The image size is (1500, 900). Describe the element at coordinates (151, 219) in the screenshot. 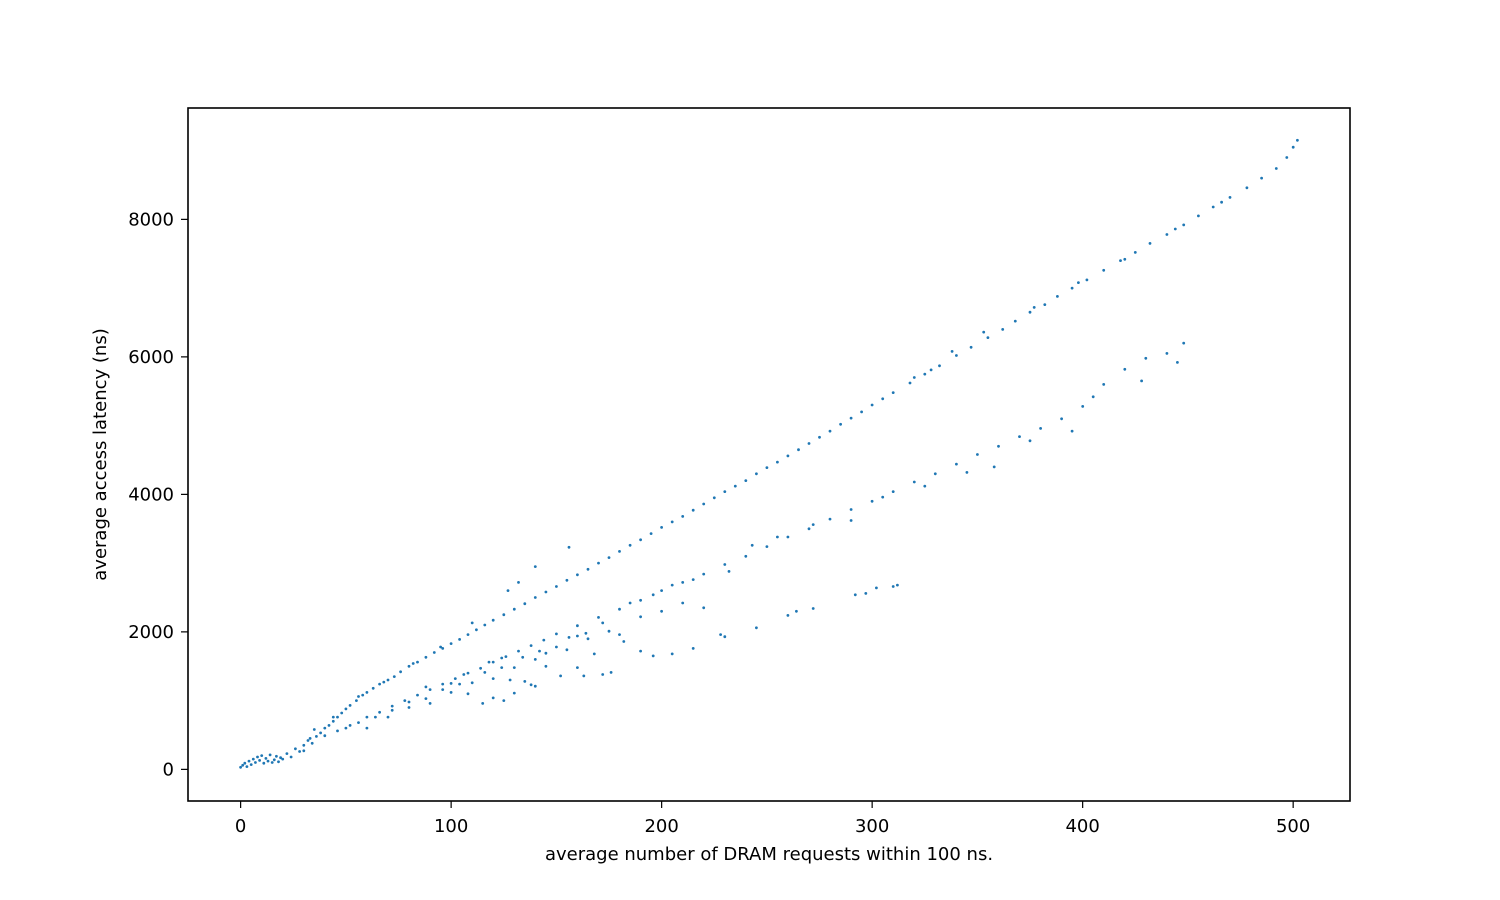

I see `y-tick-label: 8000` at that location.